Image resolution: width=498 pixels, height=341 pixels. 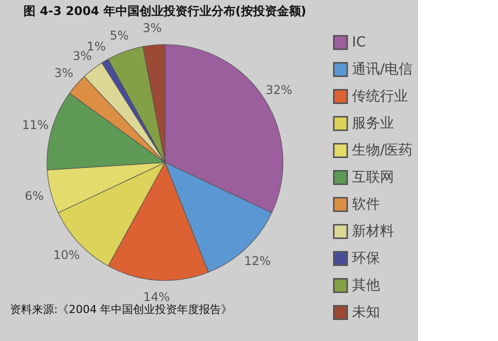 I want to click on data-label: 14%, so click(x=156, y=297).